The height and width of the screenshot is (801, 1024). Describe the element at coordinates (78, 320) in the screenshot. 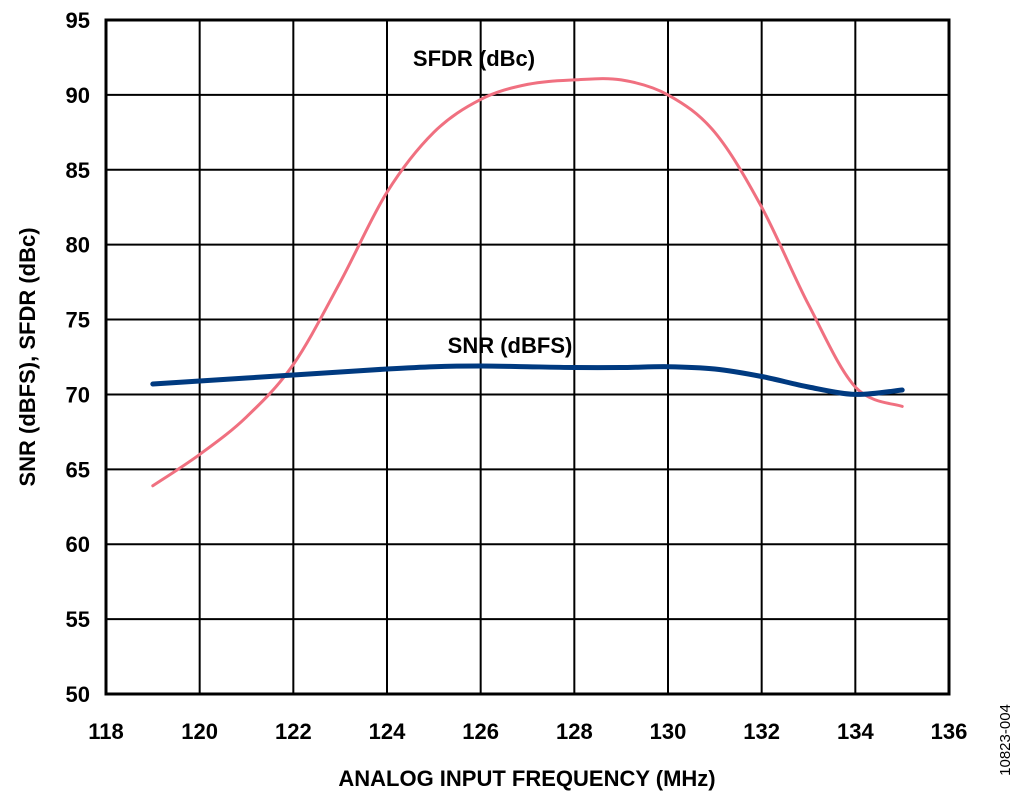

I see `y-tick-label: 75` at that location.